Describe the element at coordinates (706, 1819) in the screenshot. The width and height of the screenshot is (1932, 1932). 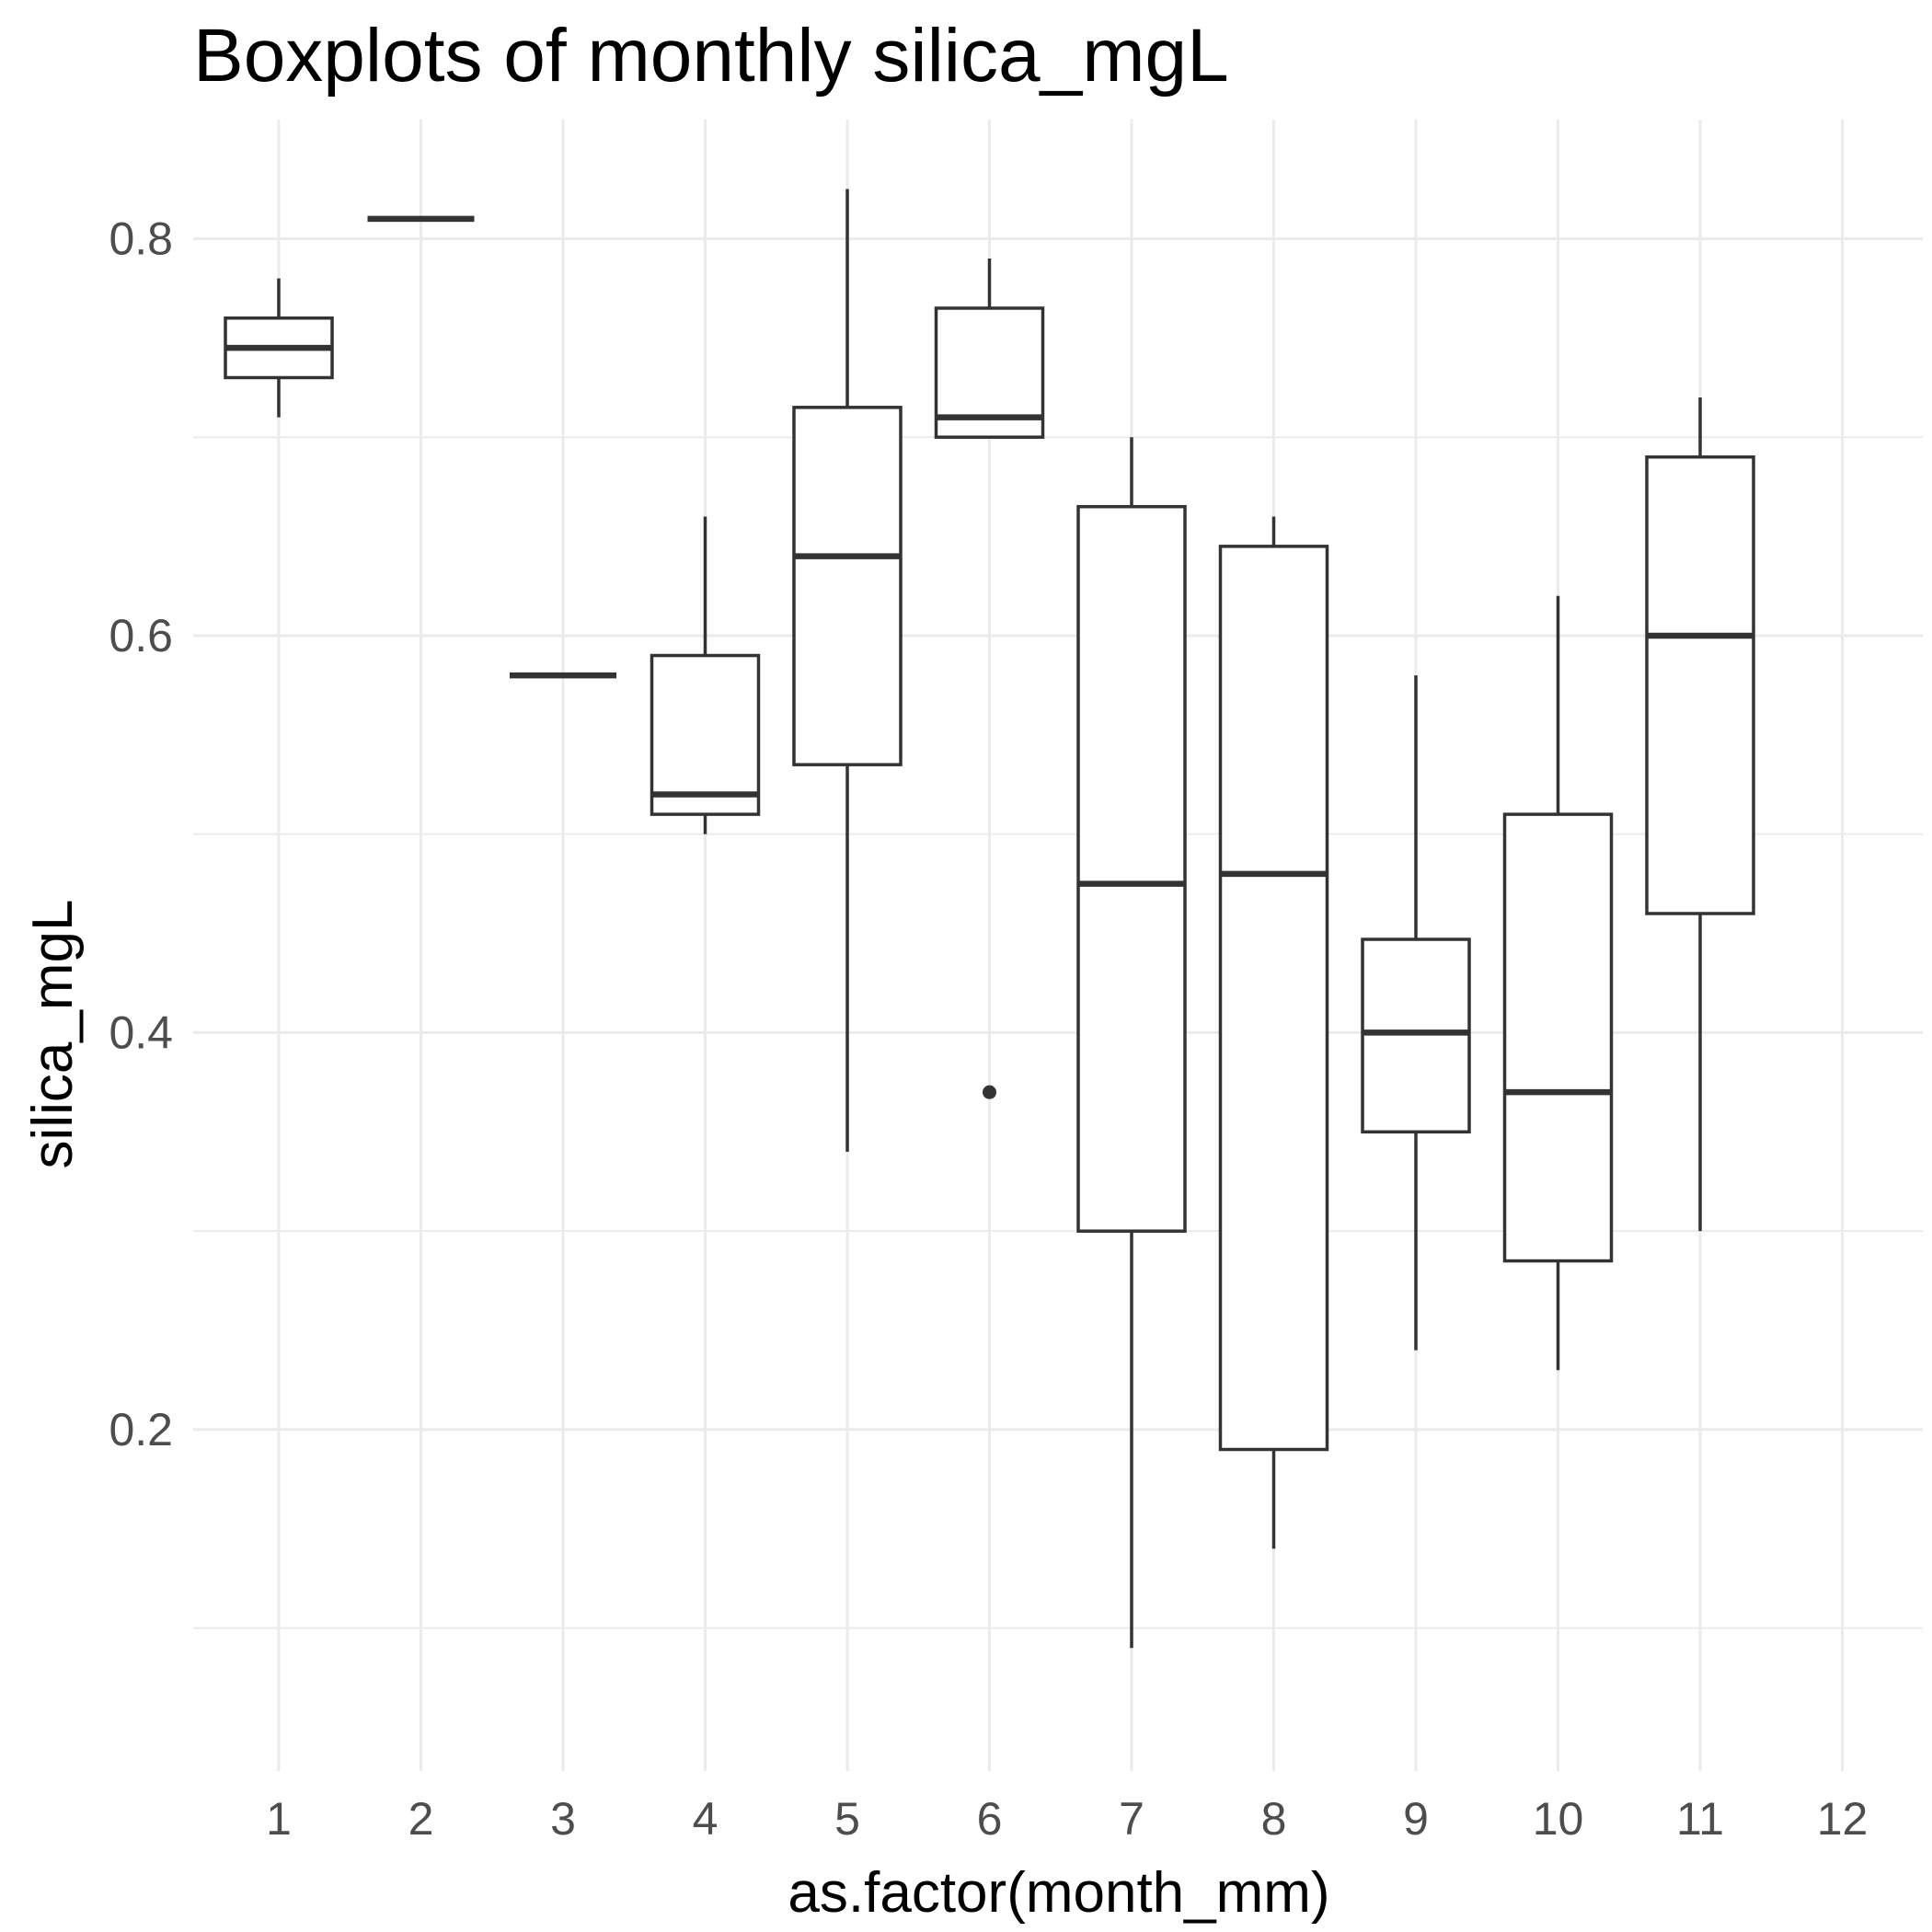
I see `x-tick-label: 4` at that location.